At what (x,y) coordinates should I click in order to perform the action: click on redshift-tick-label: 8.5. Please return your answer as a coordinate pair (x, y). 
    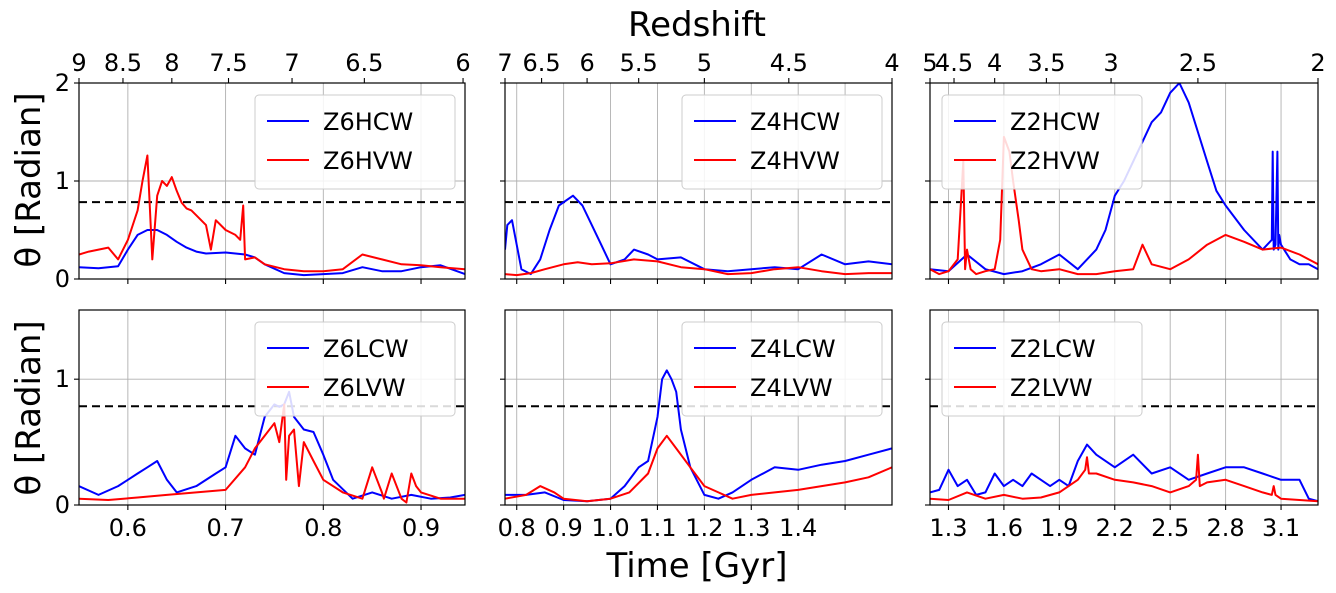
    Looking at the image, I should click on (123, 63).